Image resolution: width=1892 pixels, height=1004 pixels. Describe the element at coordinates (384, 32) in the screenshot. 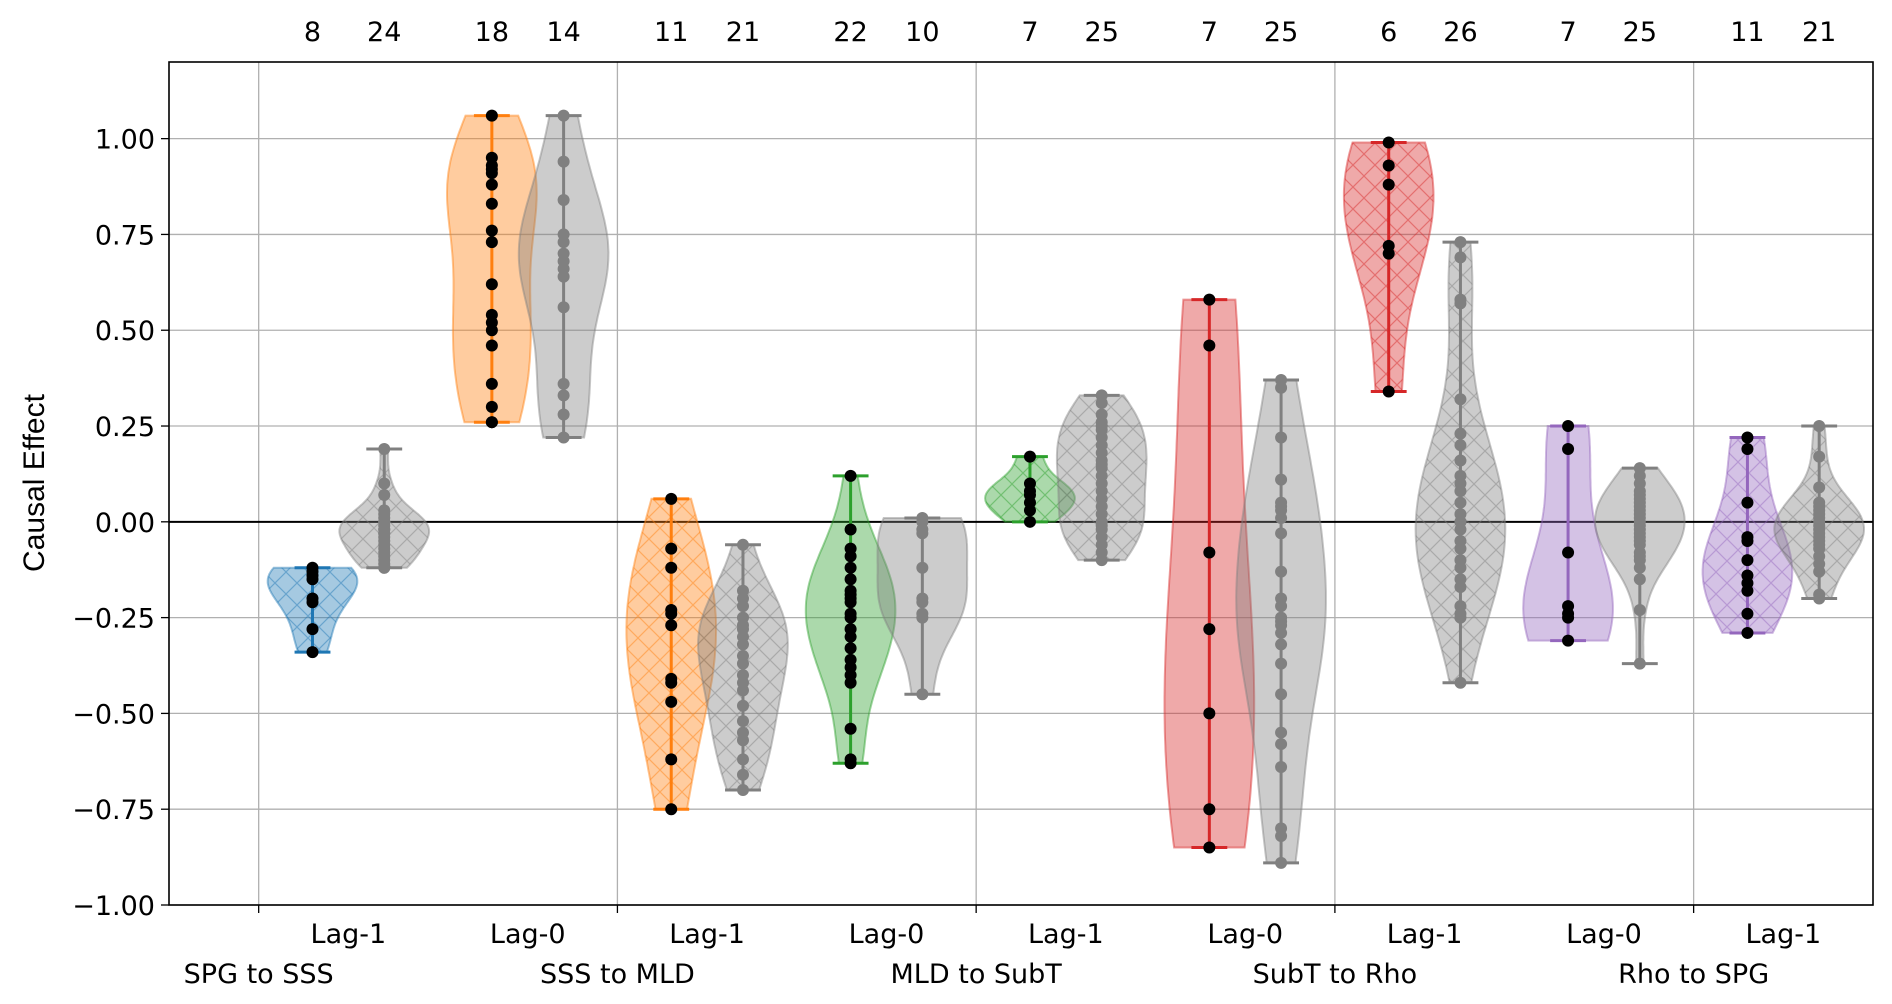

I see `count-label: 24` at that location.